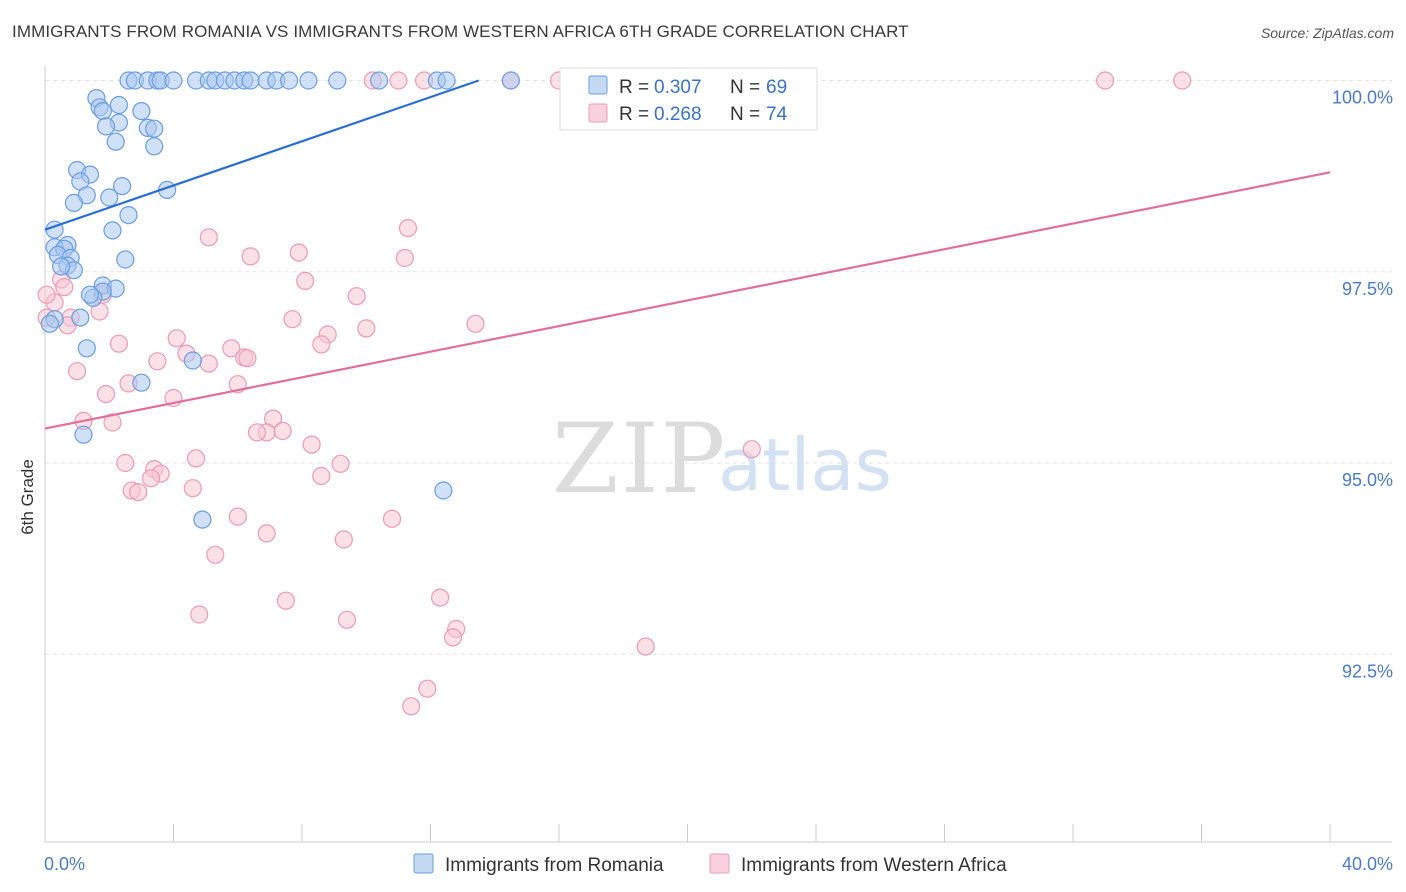 This screenshot has height=892, width=1406. I want to click on watermark-atlas: atlas, so click(805, 465).